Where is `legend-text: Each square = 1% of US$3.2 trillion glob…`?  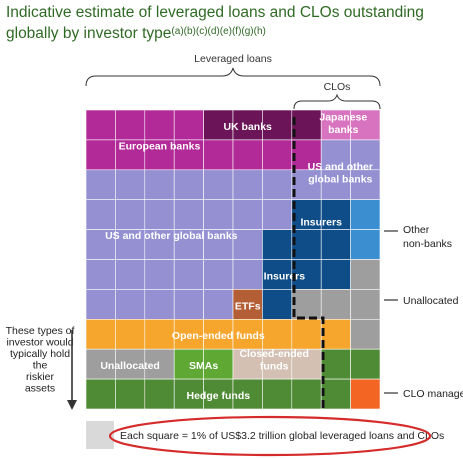 legend-text: Each square = 1% of US$3.2 trillion glob… is located at coordinates (282, 436).